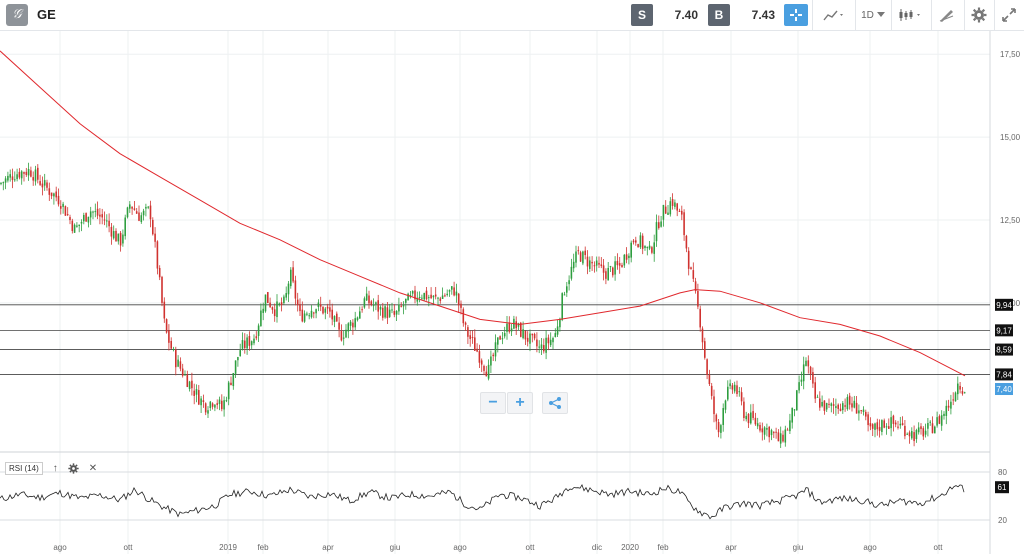 This screenshot has width=1024, height=554. Describe the element at coordinates (731, 547) in the screenshot. I see `x-tick-label: apr` at that location.